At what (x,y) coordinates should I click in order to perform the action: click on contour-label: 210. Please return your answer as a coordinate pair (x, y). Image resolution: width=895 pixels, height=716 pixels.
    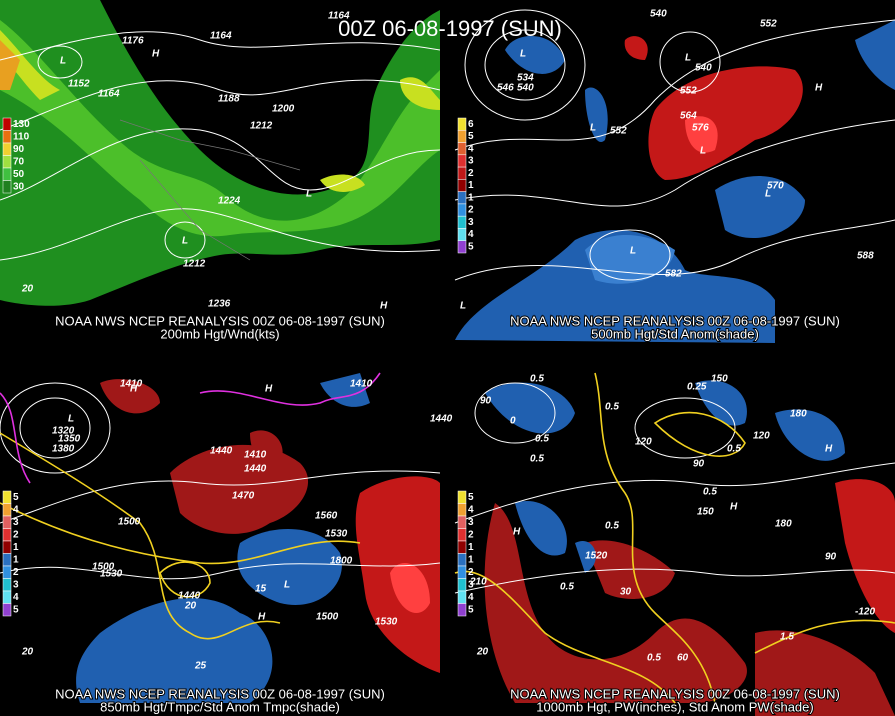
    Looking at the image, I should click on (478, 582).